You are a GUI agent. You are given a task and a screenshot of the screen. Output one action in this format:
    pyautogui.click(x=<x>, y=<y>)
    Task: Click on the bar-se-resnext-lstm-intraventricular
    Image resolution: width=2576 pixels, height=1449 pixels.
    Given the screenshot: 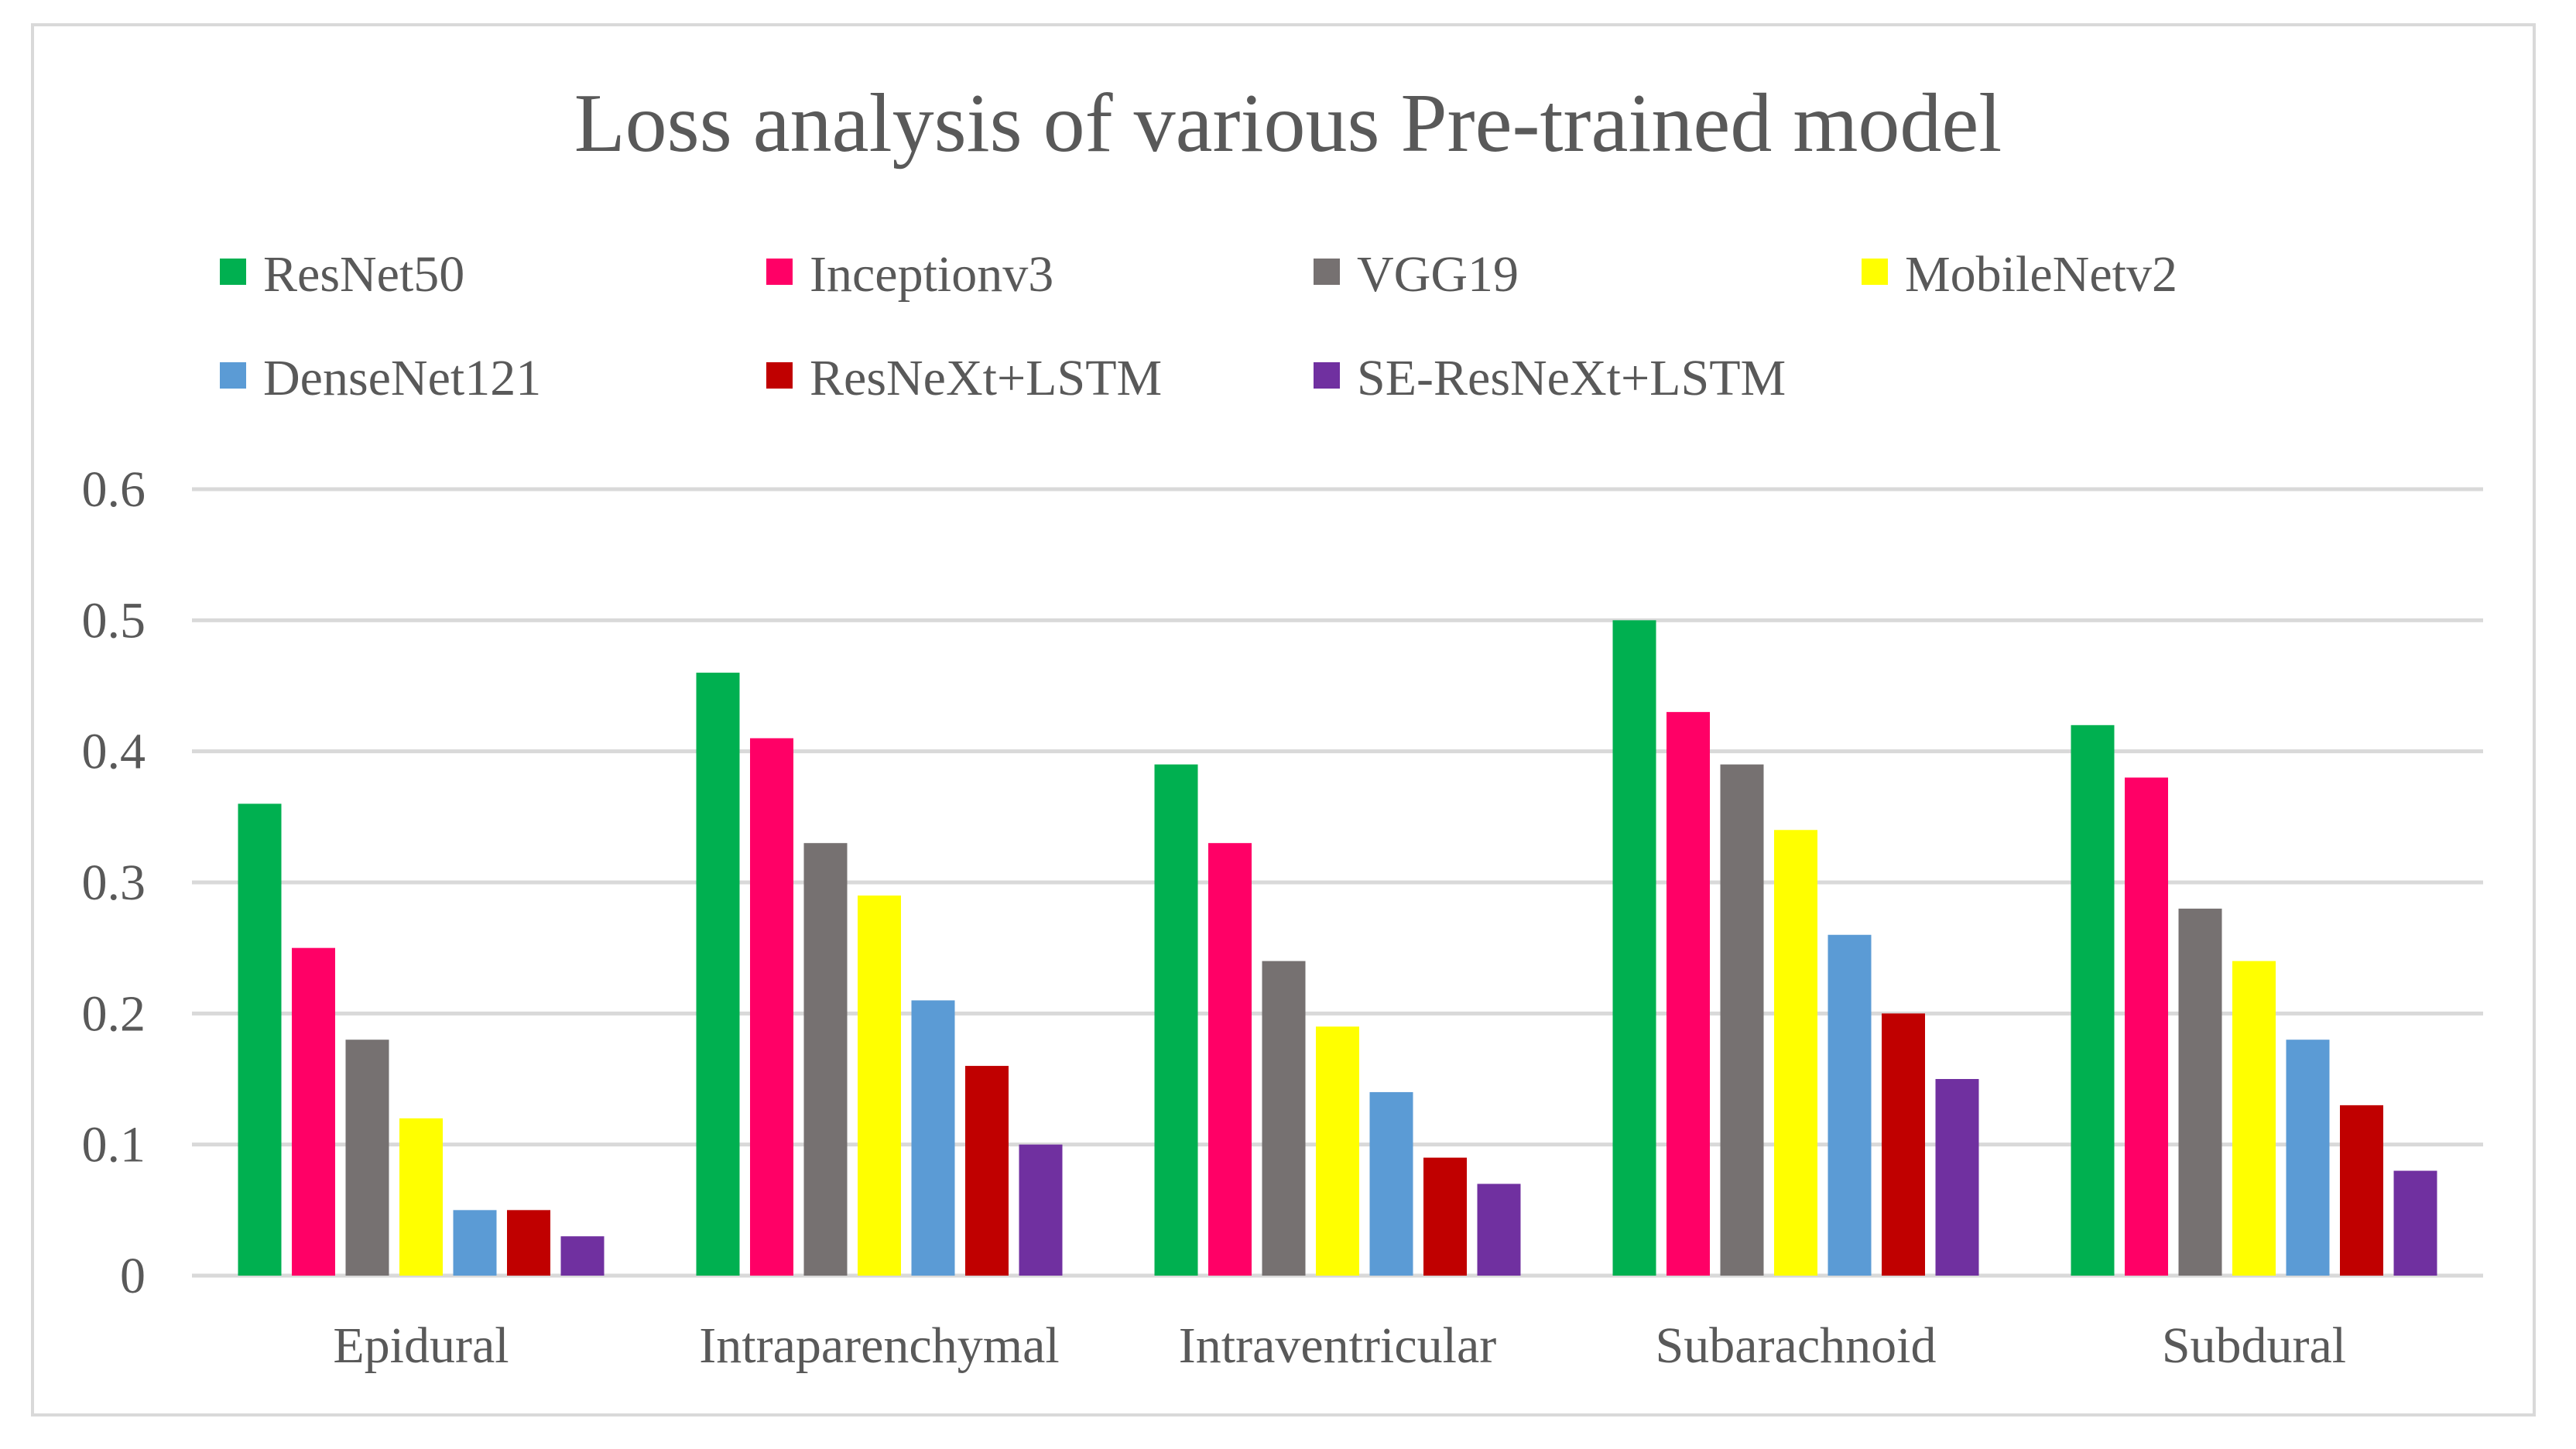 What is the action you would take?
    pyautogui.click(x=1499, y=1230)
    